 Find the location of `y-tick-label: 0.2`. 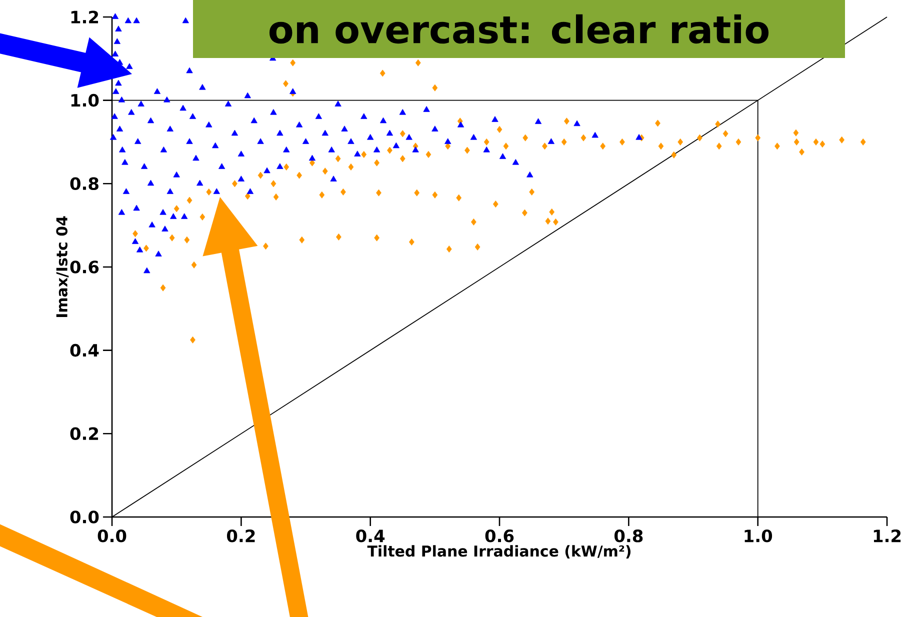

y-tick-label: 0.2 is located at coordinates (84, 433).